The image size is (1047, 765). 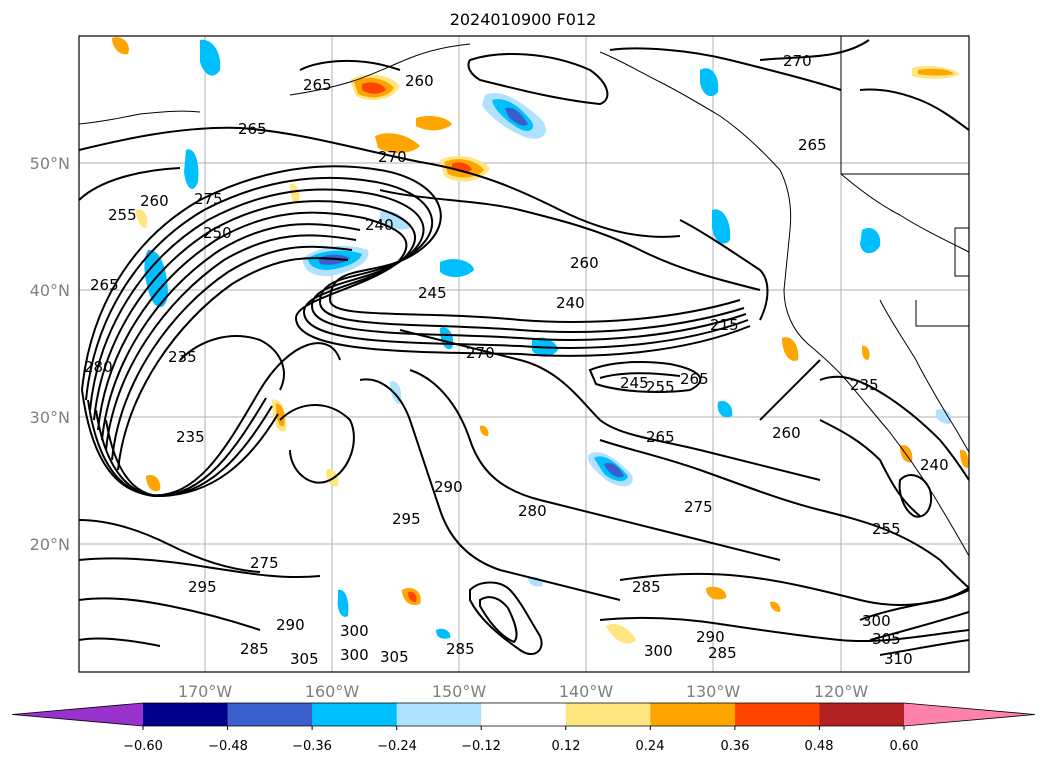 What do you see at coordinates (143, 746) in the screenshot?
I see `colorbar-tick-label: −0.60` at bounding box center [143, 746].